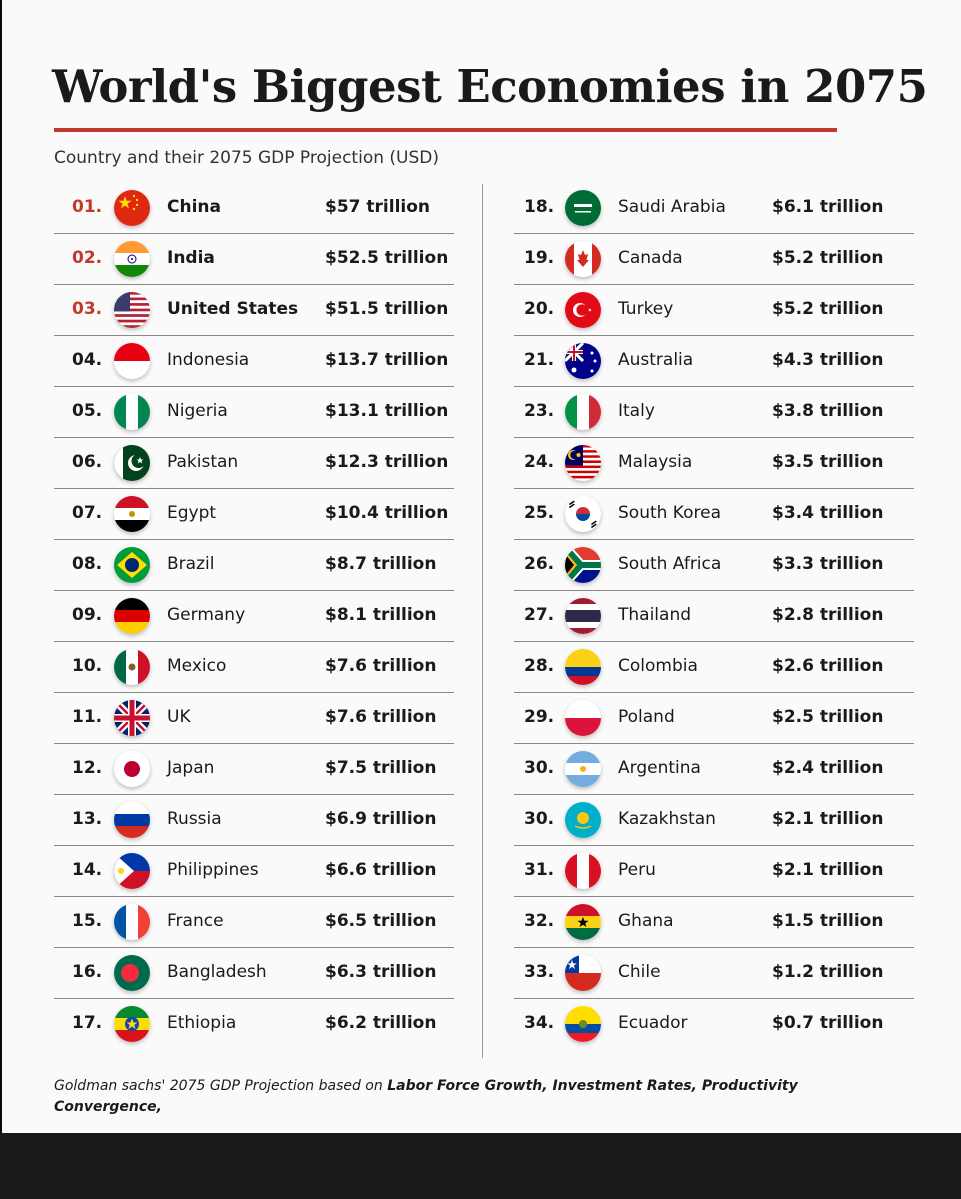 Image resolution: width=961 pixels, height=1199 pixels. Describe the element at coordinates (539, 768) in the screenshot. I see `rank-number: 30.` at that location.